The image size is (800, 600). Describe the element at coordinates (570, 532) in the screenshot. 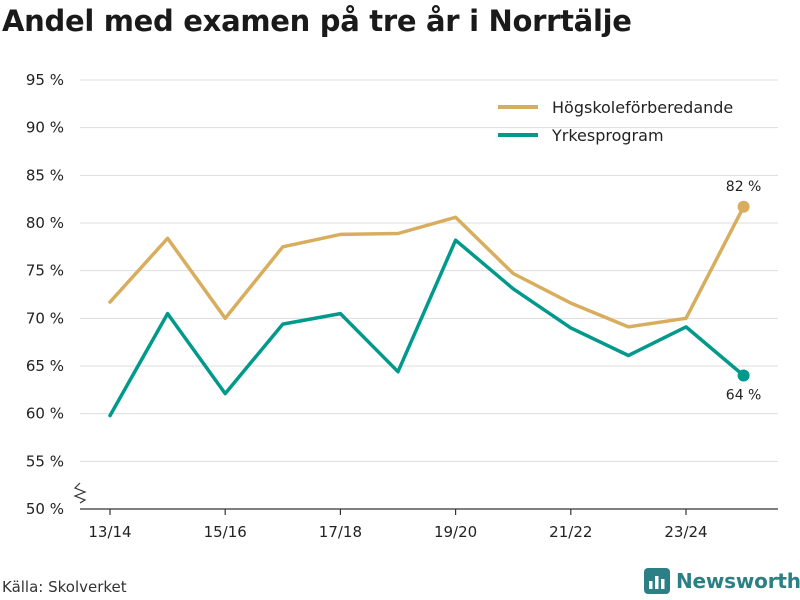

I see `x-tick-label: 21/22` at that location.